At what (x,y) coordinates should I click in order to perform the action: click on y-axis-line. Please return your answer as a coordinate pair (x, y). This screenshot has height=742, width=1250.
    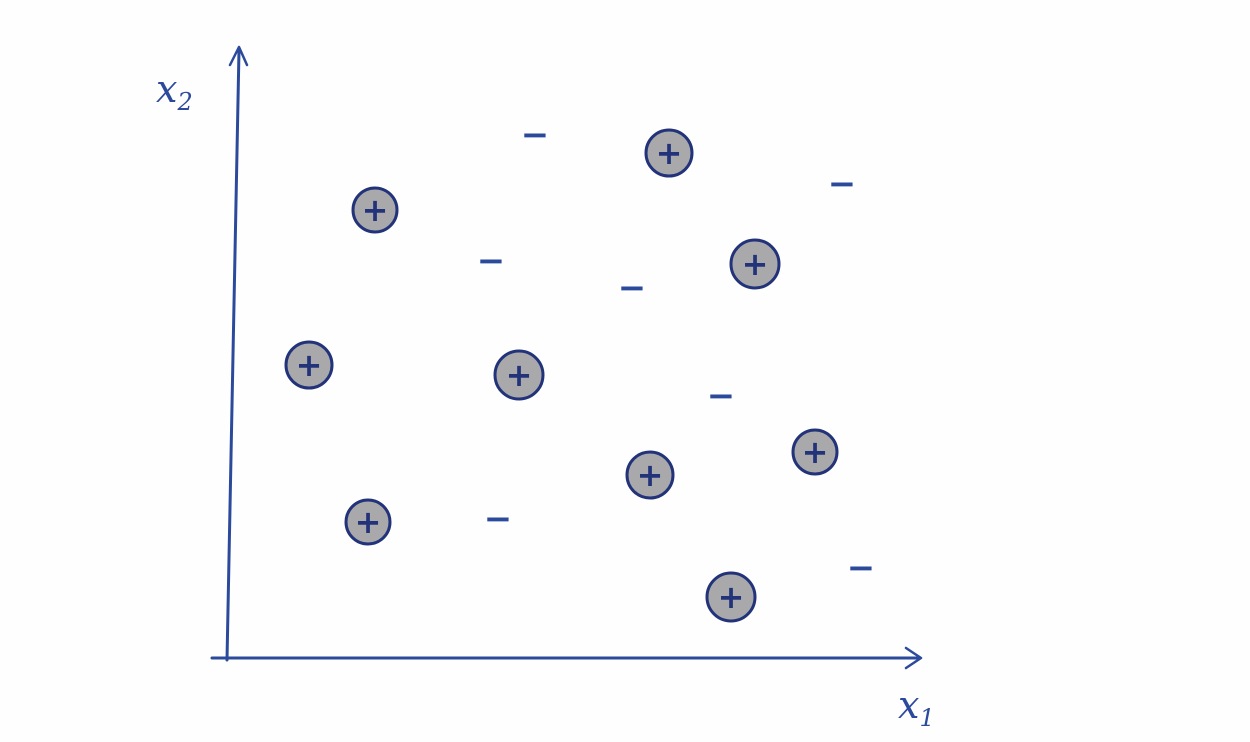
    Looking at the image, I should click on (233, 355).